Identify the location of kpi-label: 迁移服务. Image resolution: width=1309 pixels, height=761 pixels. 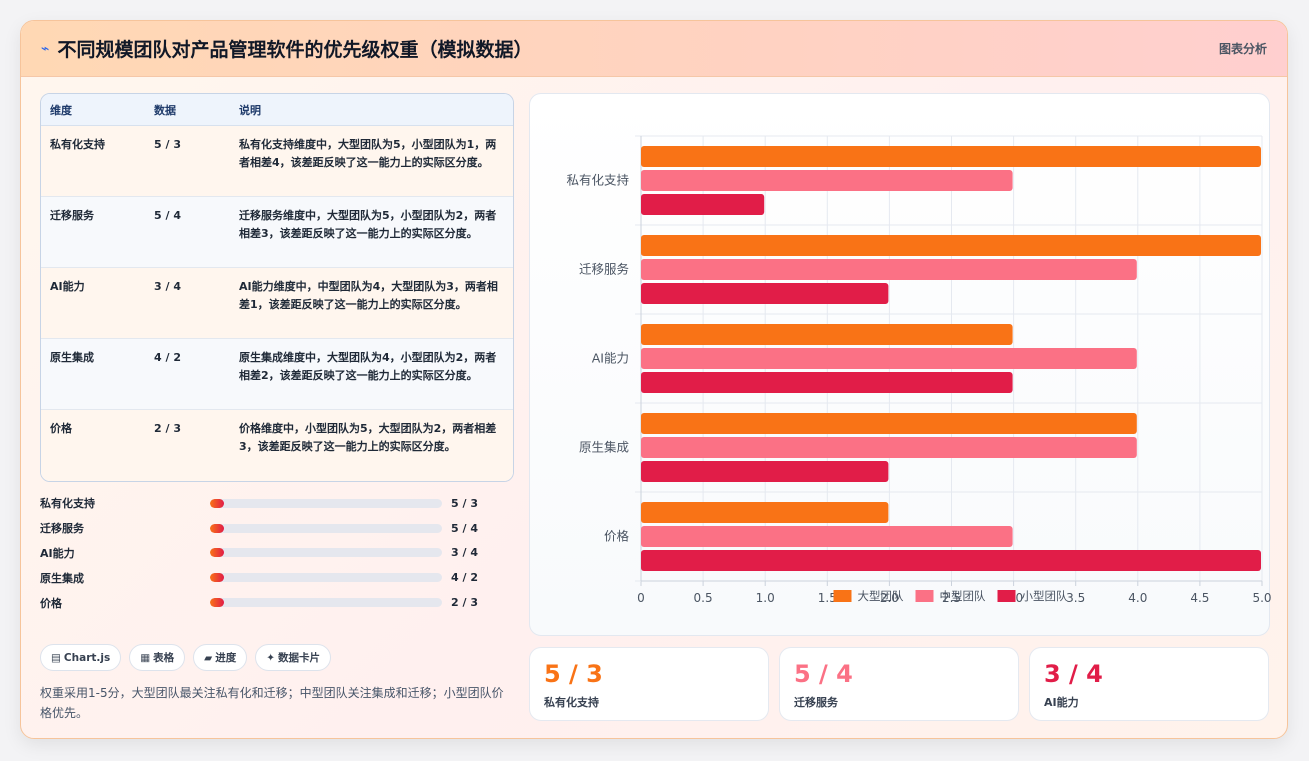
(816, 702).